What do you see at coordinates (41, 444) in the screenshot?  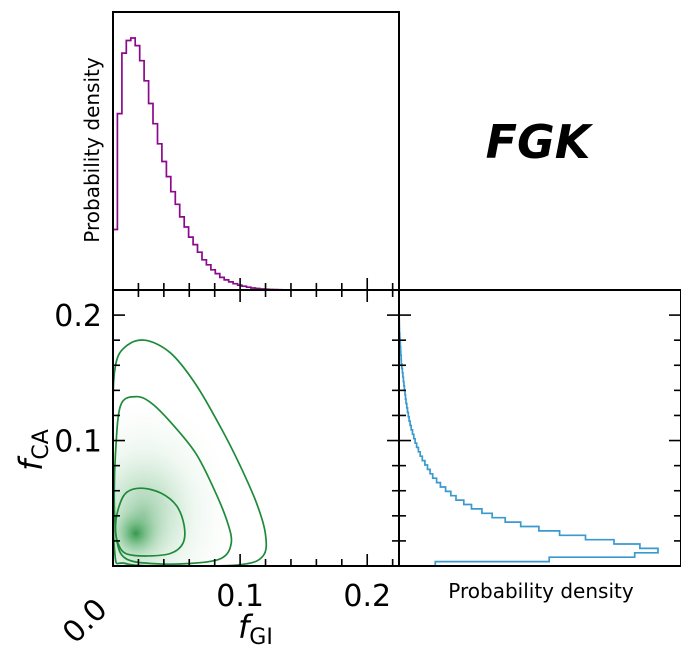 I see `y-axis-label-sub: CA` at bounding box center [41, 444].